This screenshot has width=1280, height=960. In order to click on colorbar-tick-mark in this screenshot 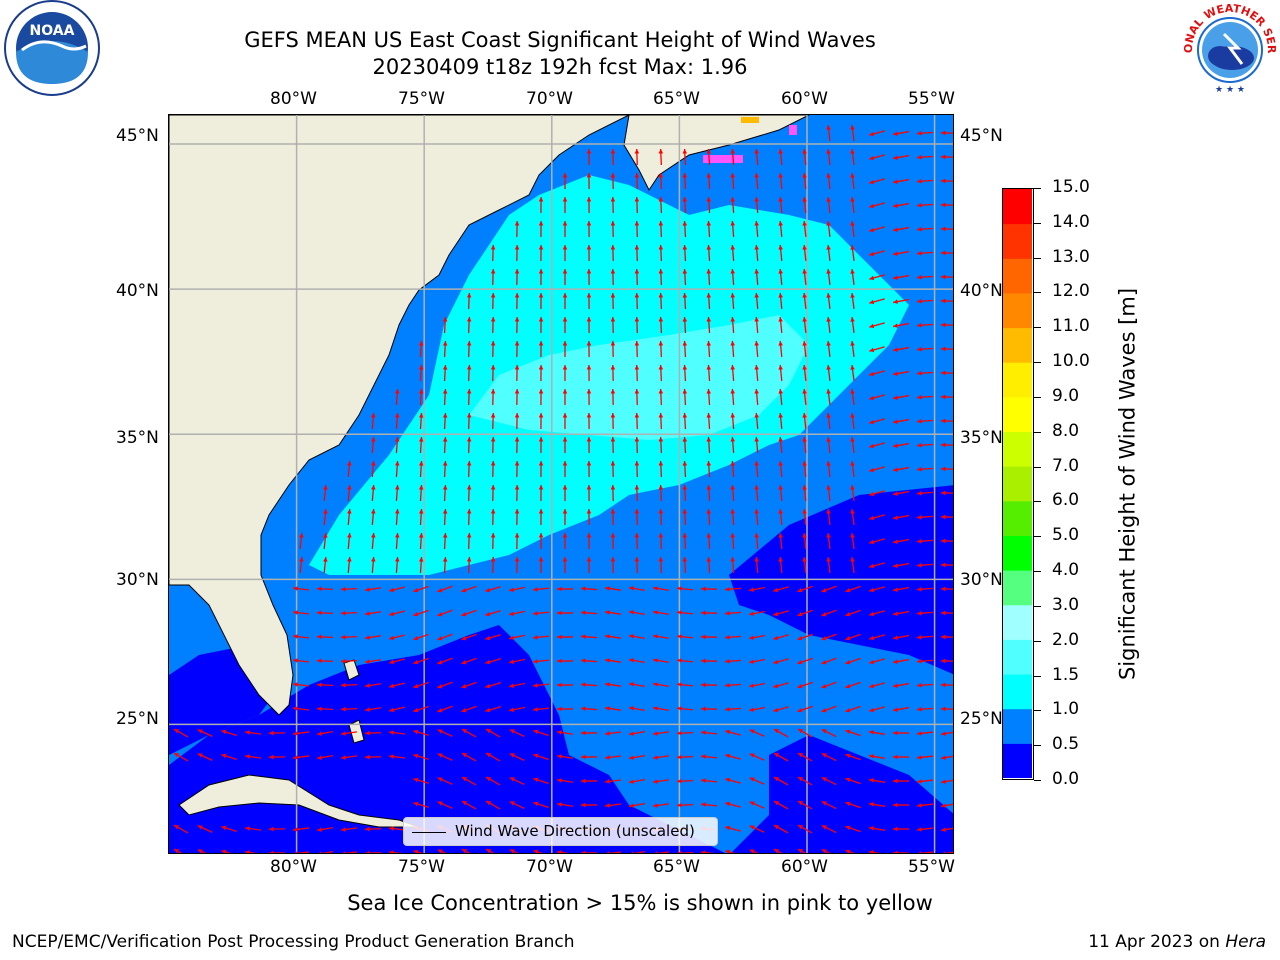, I will do `click(1037, 293)`.